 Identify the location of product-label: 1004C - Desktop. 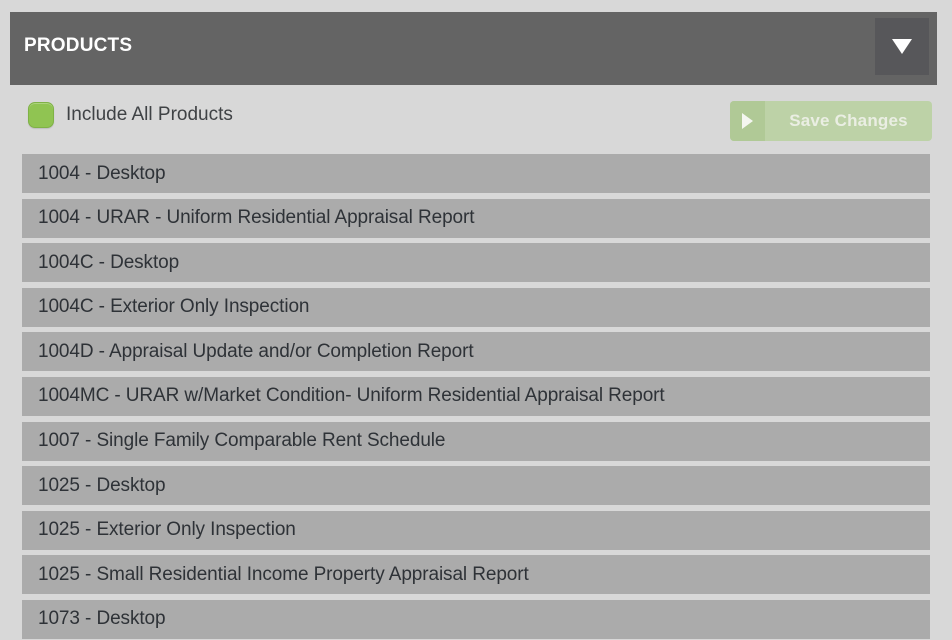
(109, 262).